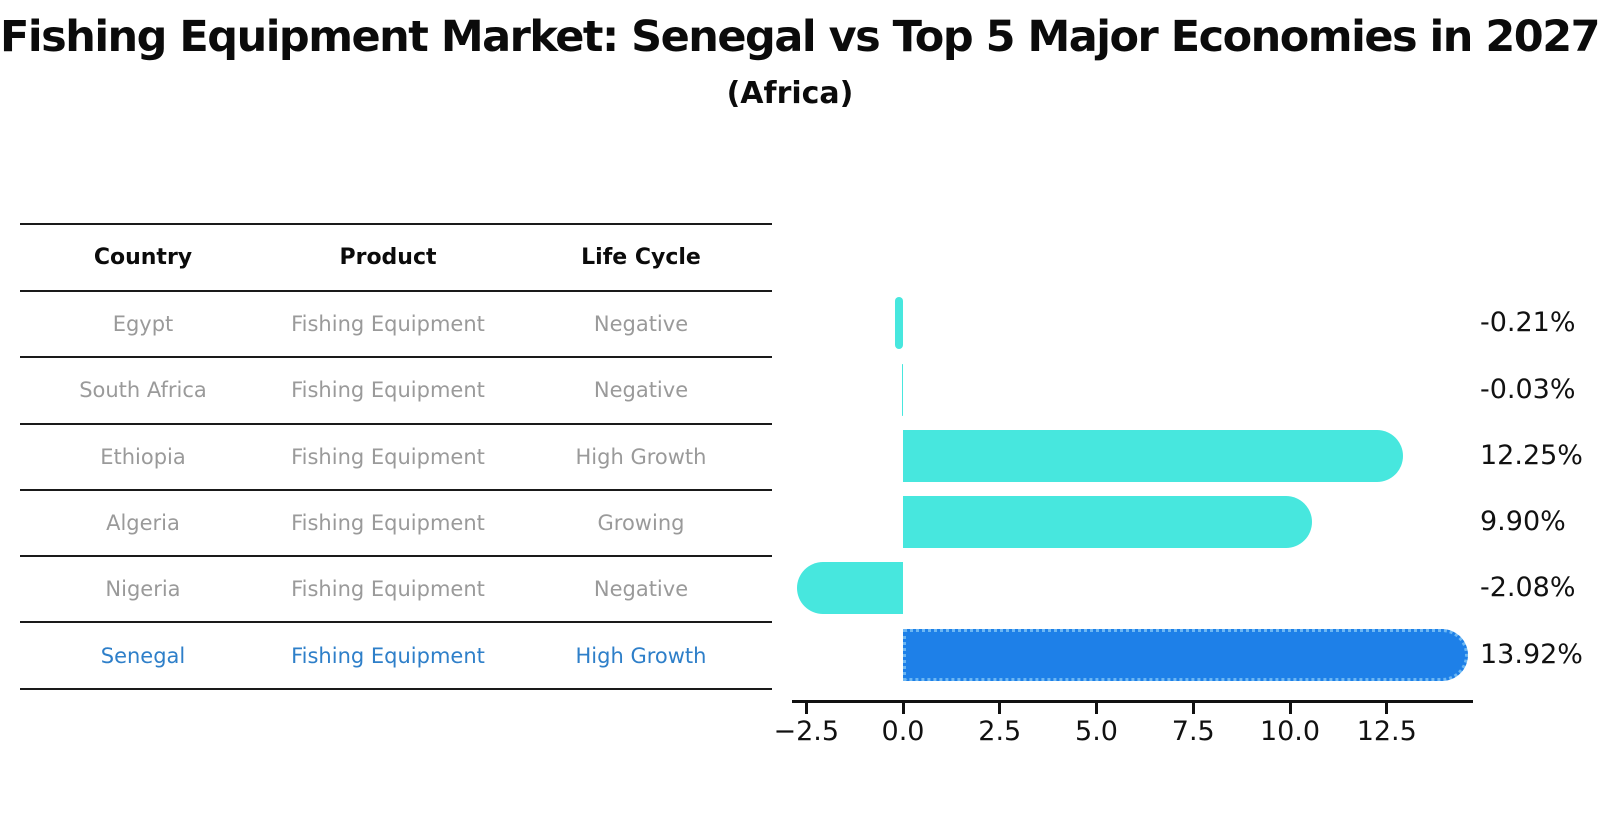 Image resolution: width=1604 pixels, height=823 pixels. Describe the element at coordinates (1000, 731) in the screenshot. I see `x-axis-tick-label: 2.5` at that location.